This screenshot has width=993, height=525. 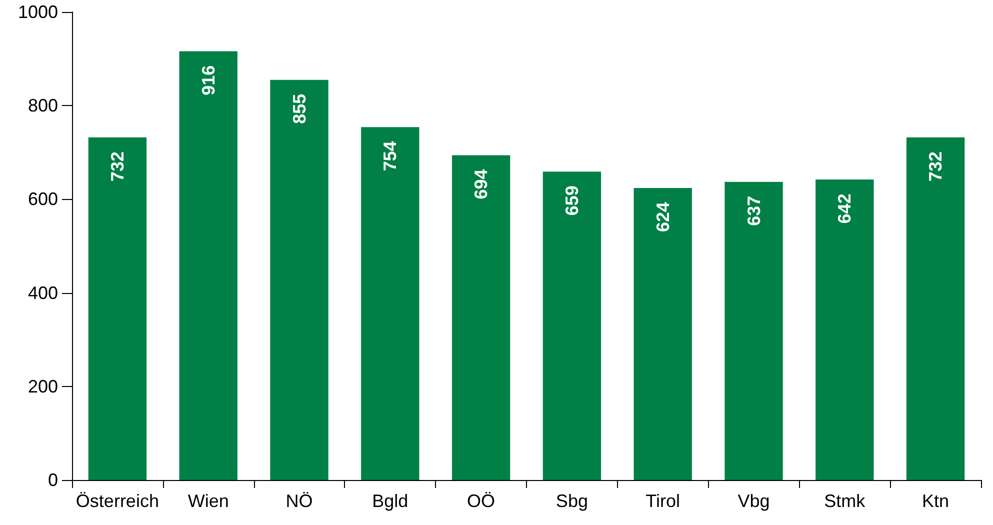 I want to click on data-label: 642, so click(x=844, y=209).